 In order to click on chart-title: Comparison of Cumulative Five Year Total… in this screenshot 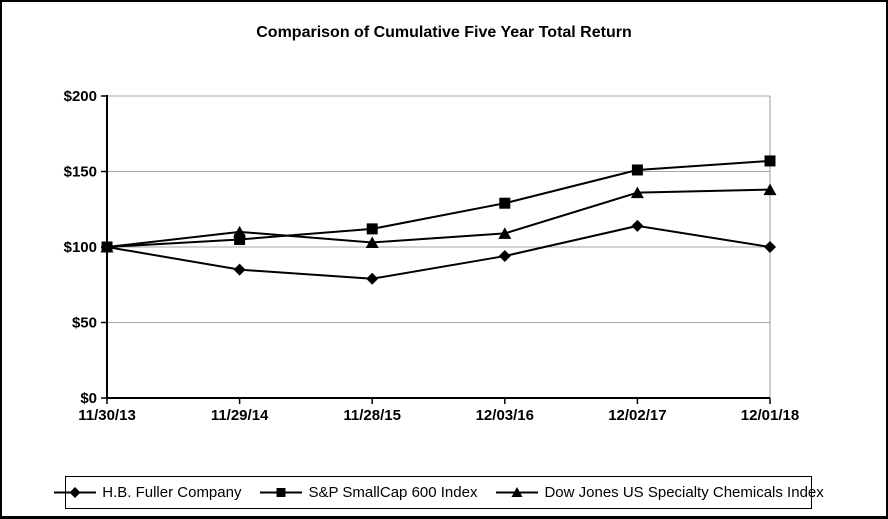, I will do `click(444, 32)`.